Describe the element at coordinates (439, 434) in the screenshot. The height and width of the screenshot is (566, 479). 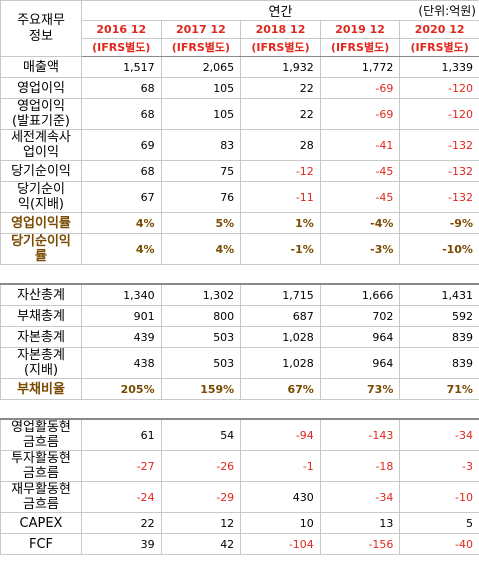
I see `value-cell: -34` at that location.